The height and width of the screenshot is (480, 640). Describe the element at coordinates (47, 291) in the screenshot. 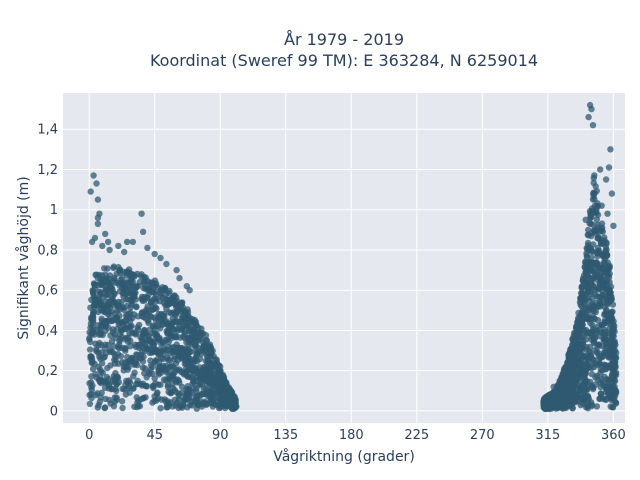

I see `y-tick-label: 0,6` at that location.